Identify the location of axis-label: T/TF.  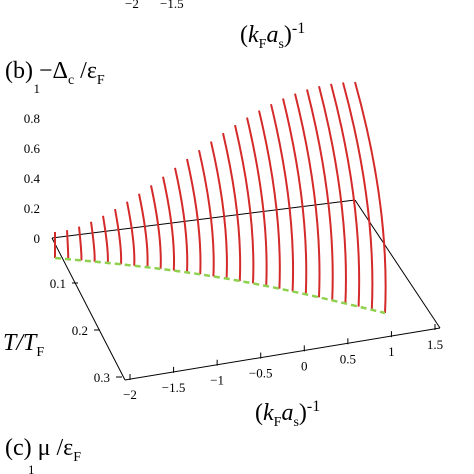
(23, 345).